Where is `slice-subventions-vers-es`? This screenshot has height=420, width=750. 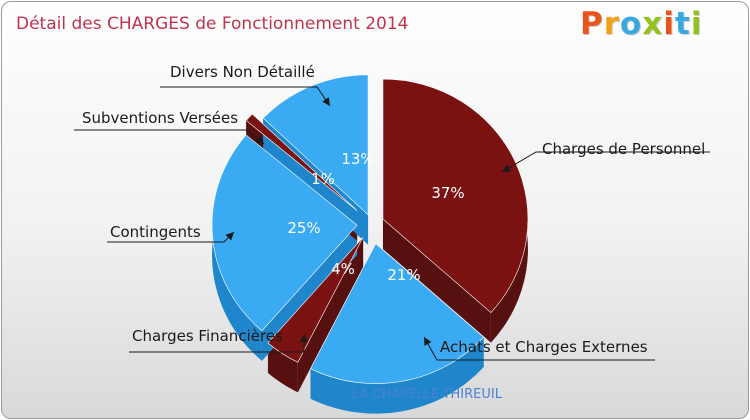
slice-subventions-vers-es is located at coordinates (301, 162).